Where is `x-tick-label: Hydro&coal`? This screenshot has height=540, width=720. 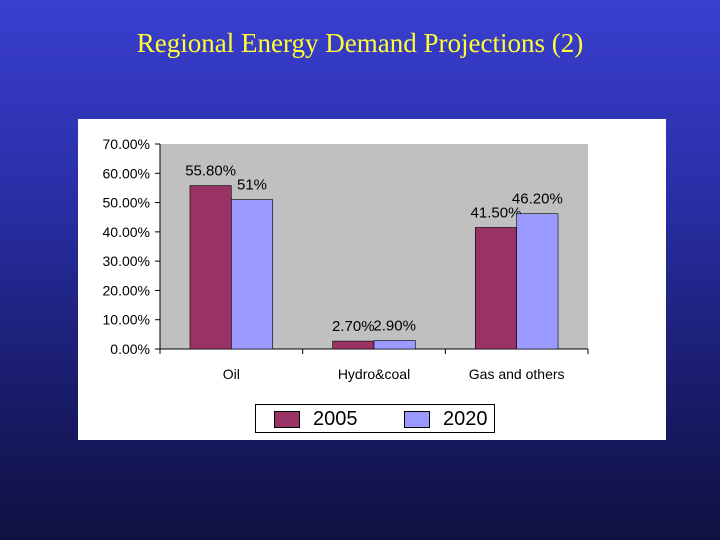 x-tick-label: Hydro&coal is located at coordinates (374, 374).